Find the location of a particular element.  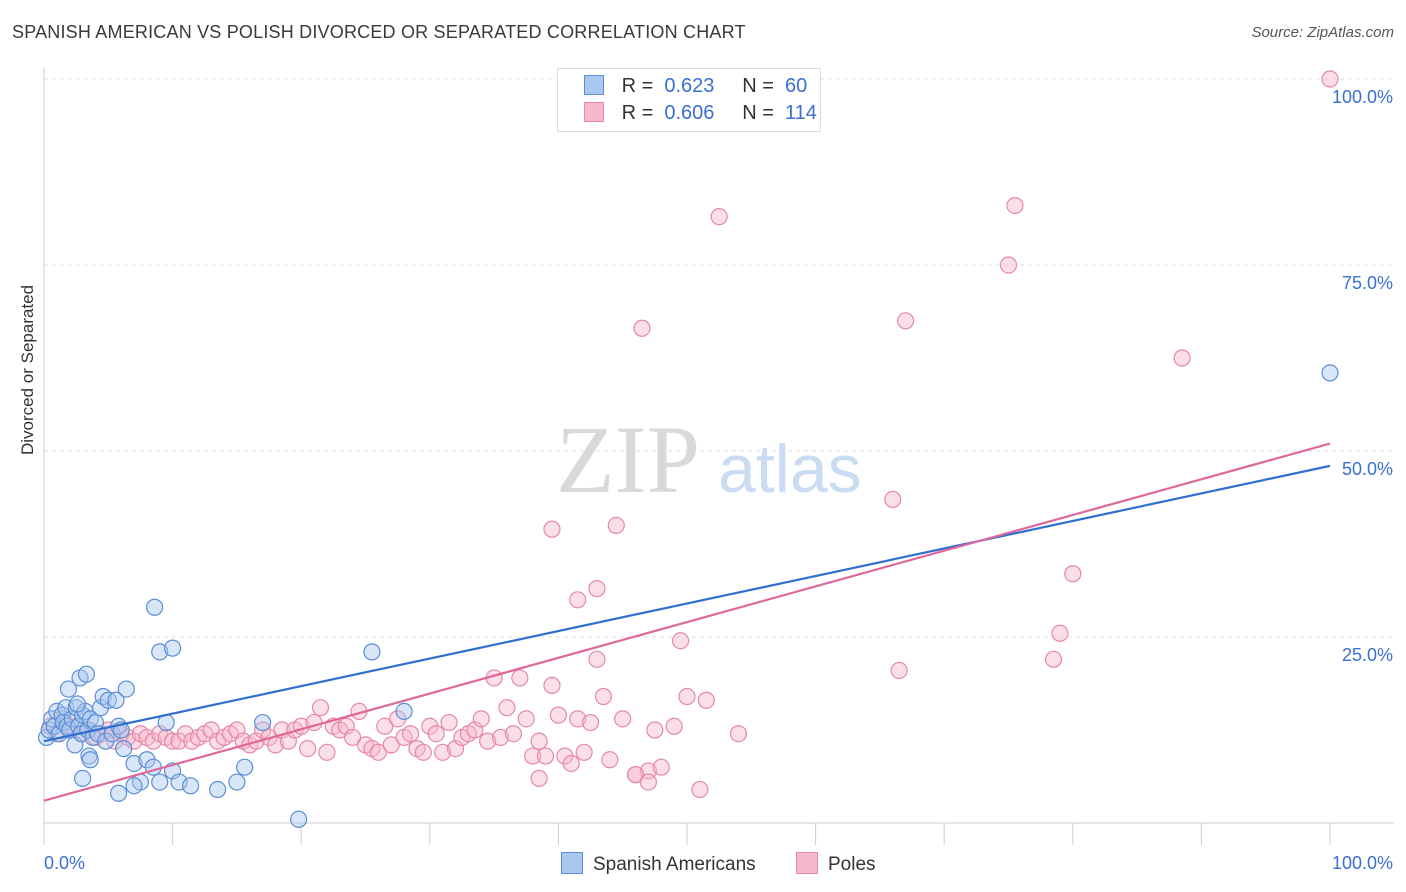

y-tick-label: 50.0% is located at coordinates (1367, 469).